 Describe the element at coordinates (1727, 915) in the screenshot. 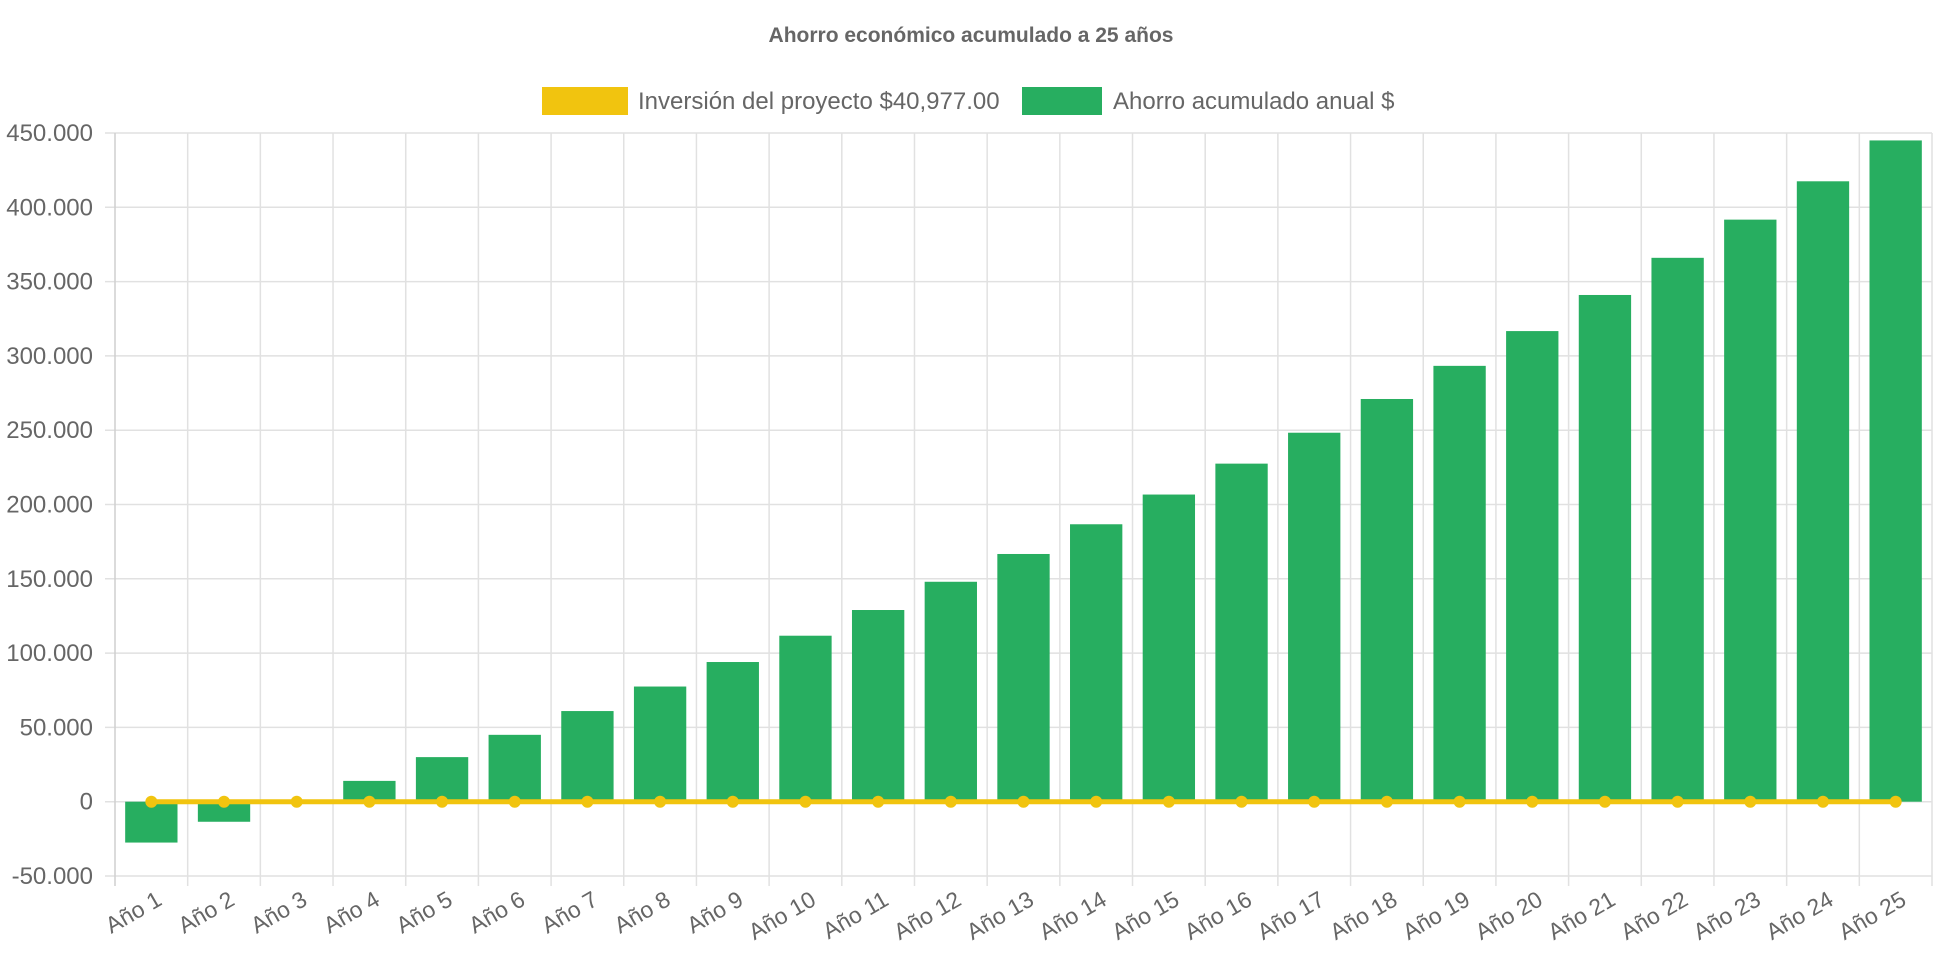

I see `x-tick-label: Año 23` at that location.